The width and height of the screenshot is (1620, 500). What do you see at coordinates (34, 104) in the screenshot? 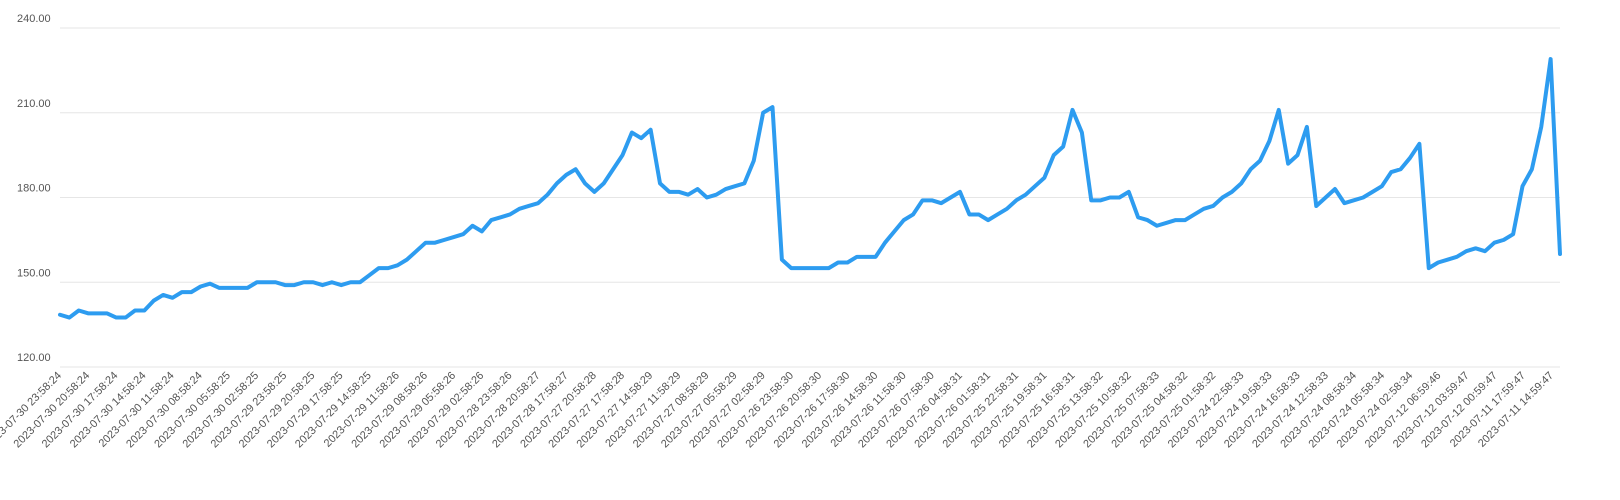
I see `y-tick-label: 210.00` at bounding box center [34, 104].